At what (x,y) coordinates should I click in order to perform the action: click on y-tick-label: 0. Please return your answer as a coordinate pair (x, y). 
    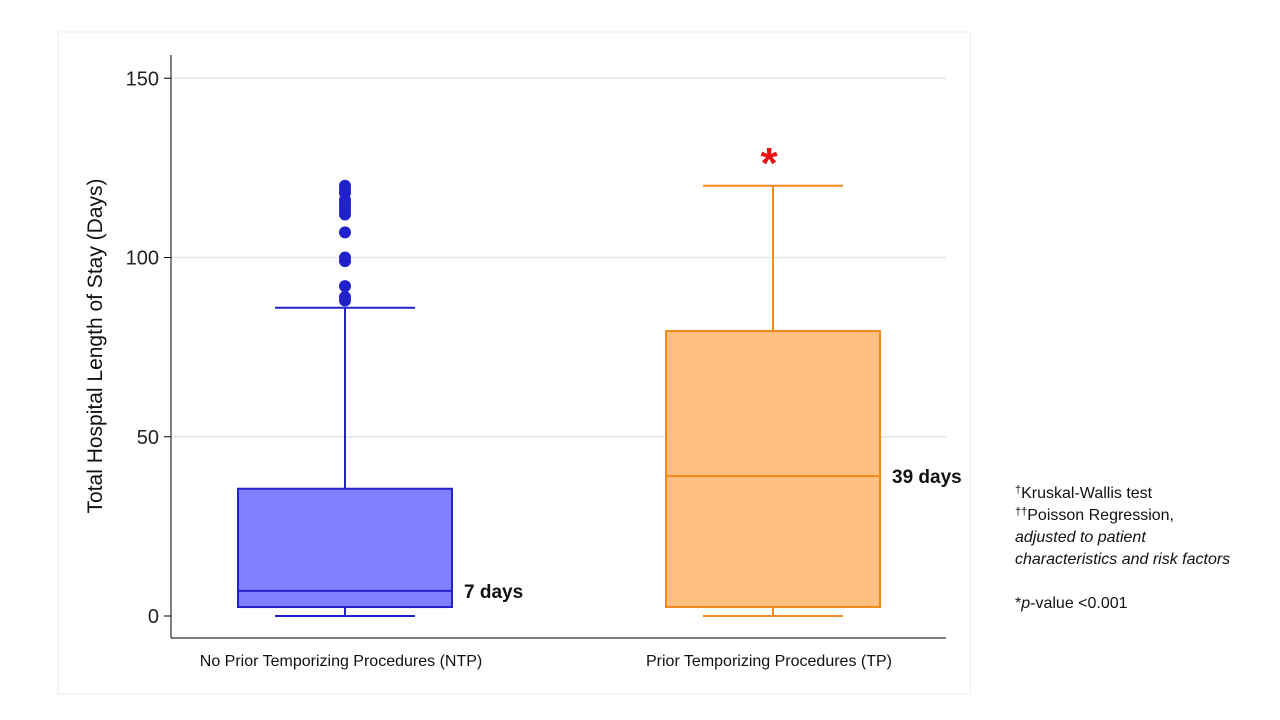
    Looking at the image, I should click on (153, 617).